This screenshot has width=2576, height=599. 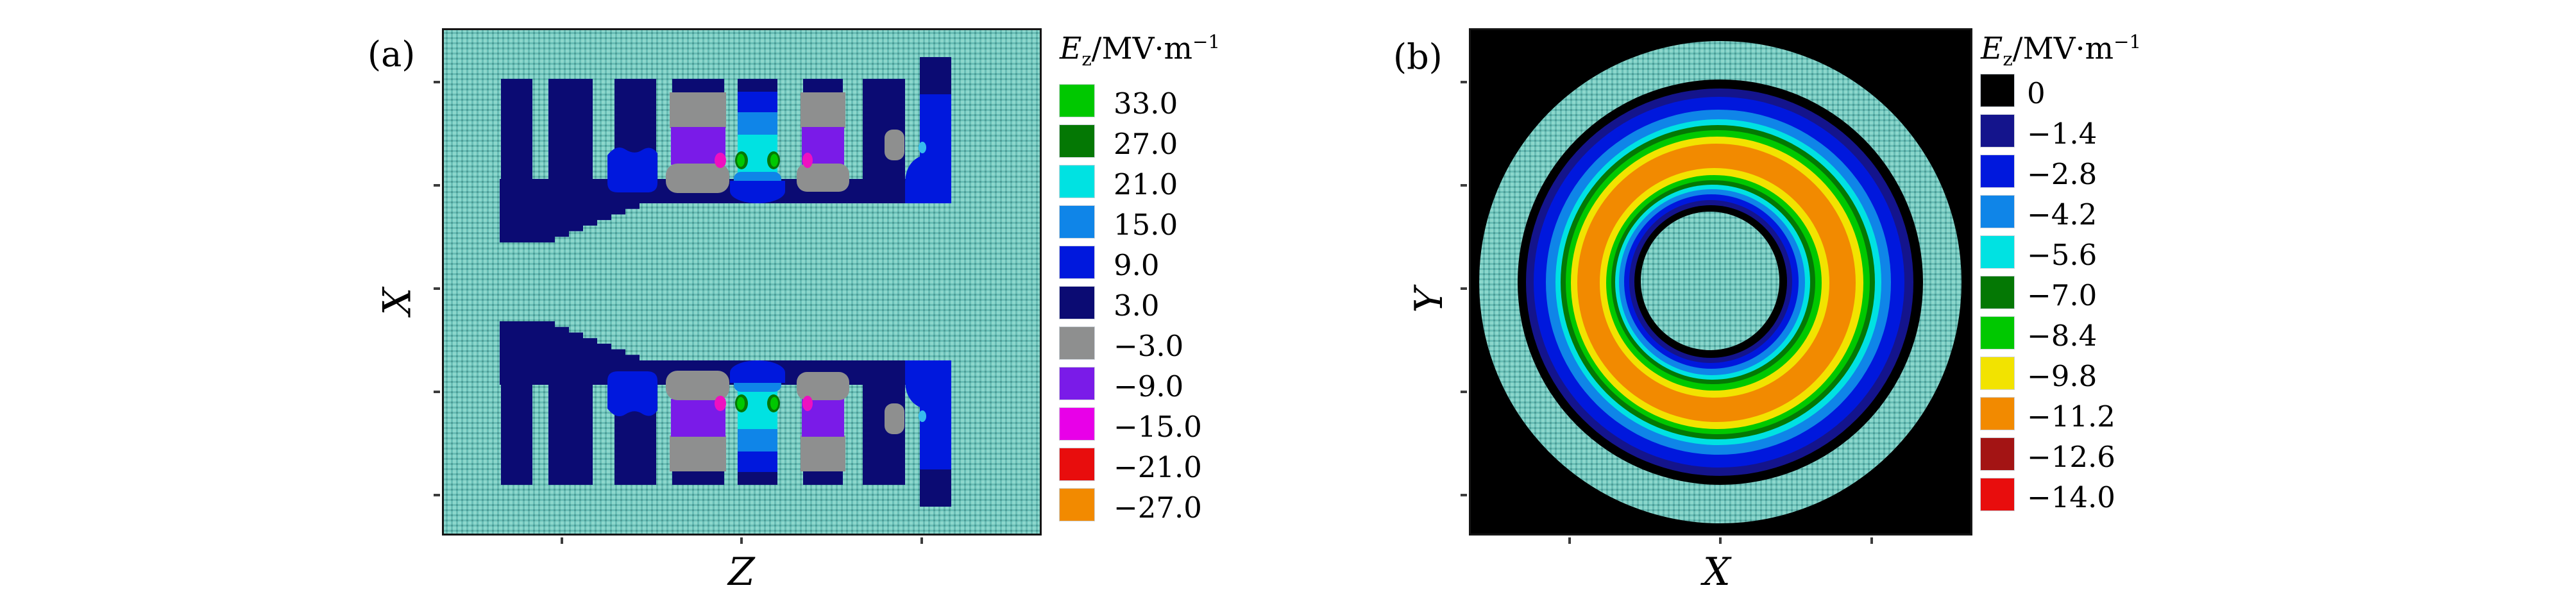 I want to click on legend-row: 9.0, so click(x=1140, y=266).